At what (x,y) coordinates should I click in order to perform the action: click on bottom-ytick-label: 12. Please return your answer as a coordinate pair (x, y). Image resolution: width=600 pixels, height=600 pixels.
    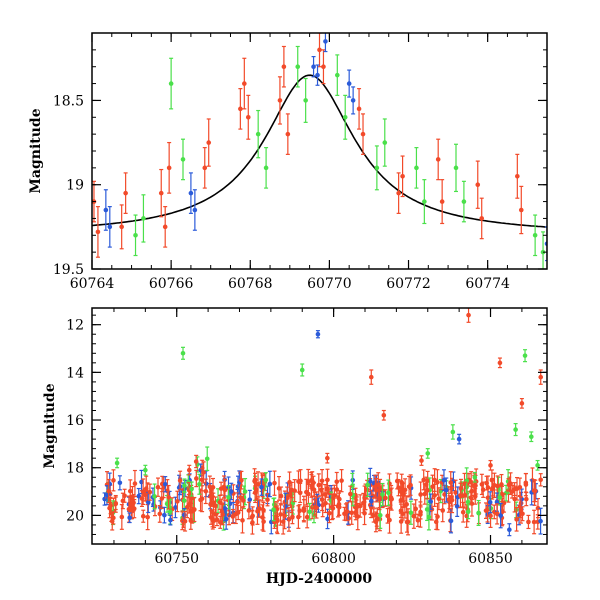
    Looking at the image, I should click on (75, 326).